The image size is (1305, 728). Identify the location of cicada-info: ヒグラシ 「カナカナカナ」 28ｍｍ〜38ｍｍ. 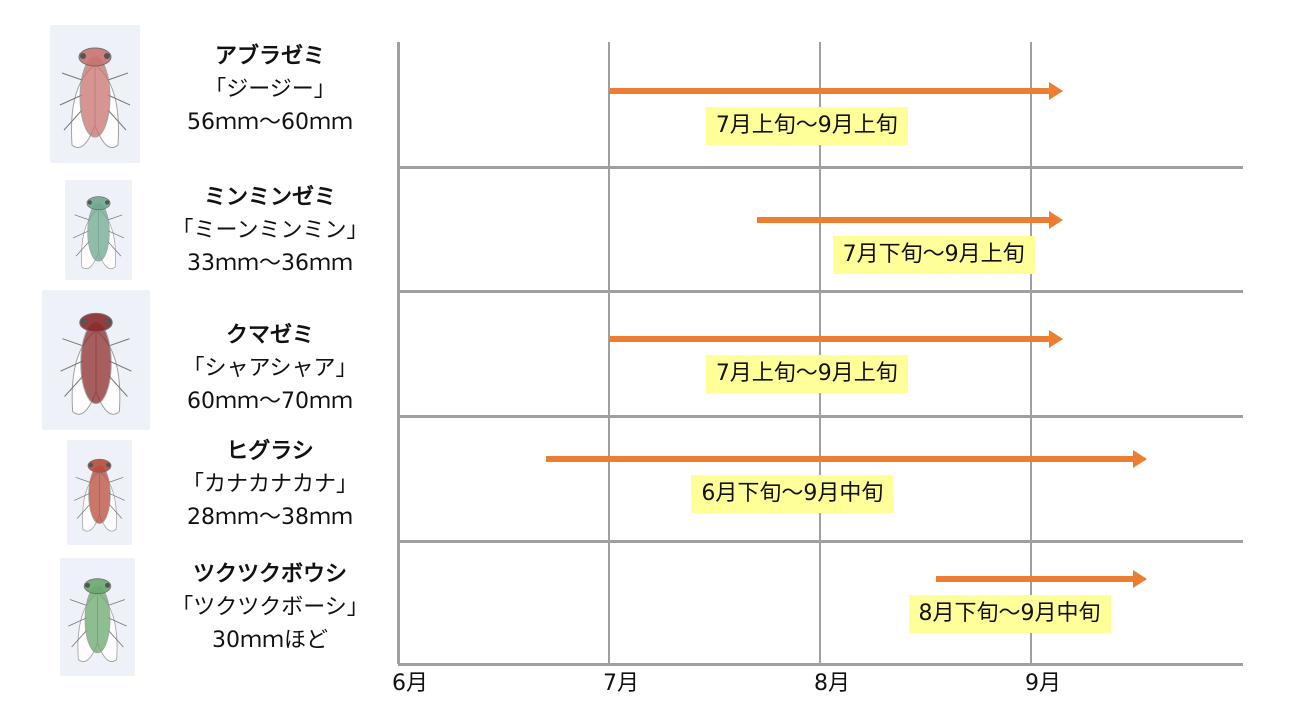
(270, 484).